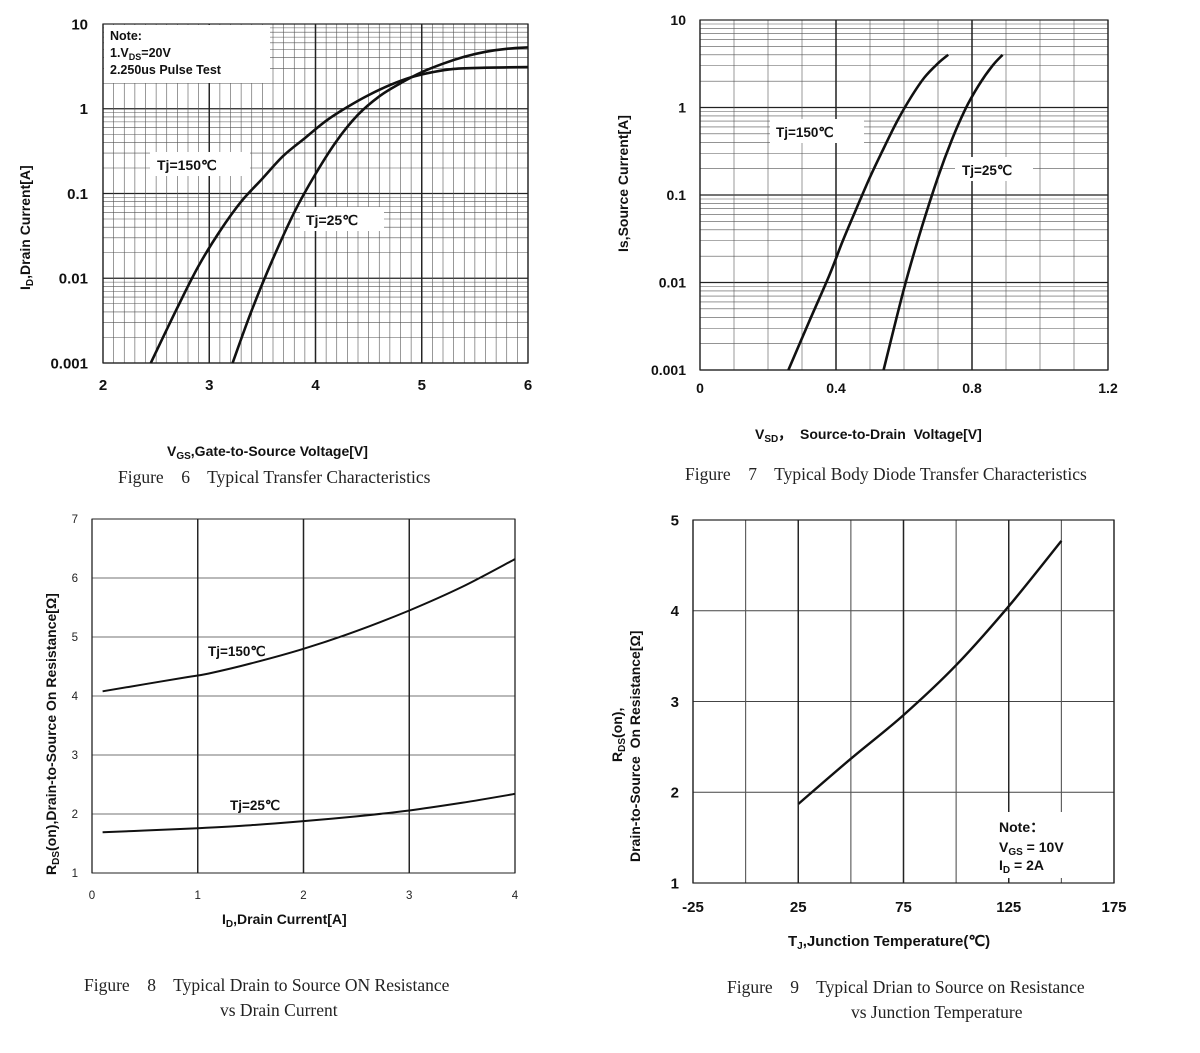  Describe the element at coordinates (1021, 827) in the screenshot. I see `chart9-note-title: Note：` at that location.